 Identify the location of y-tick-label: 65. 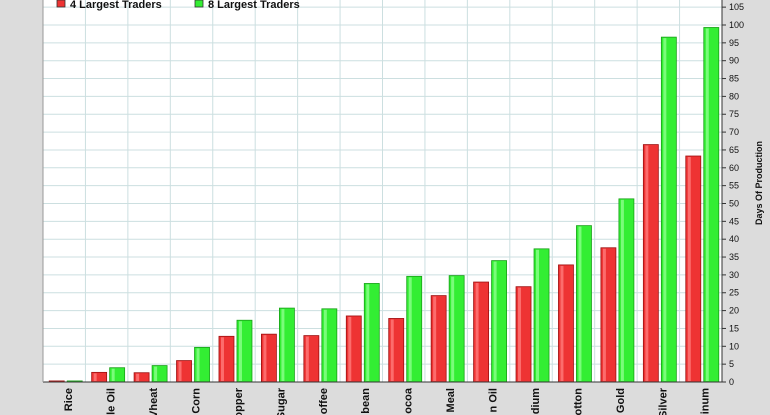
(734, 150).